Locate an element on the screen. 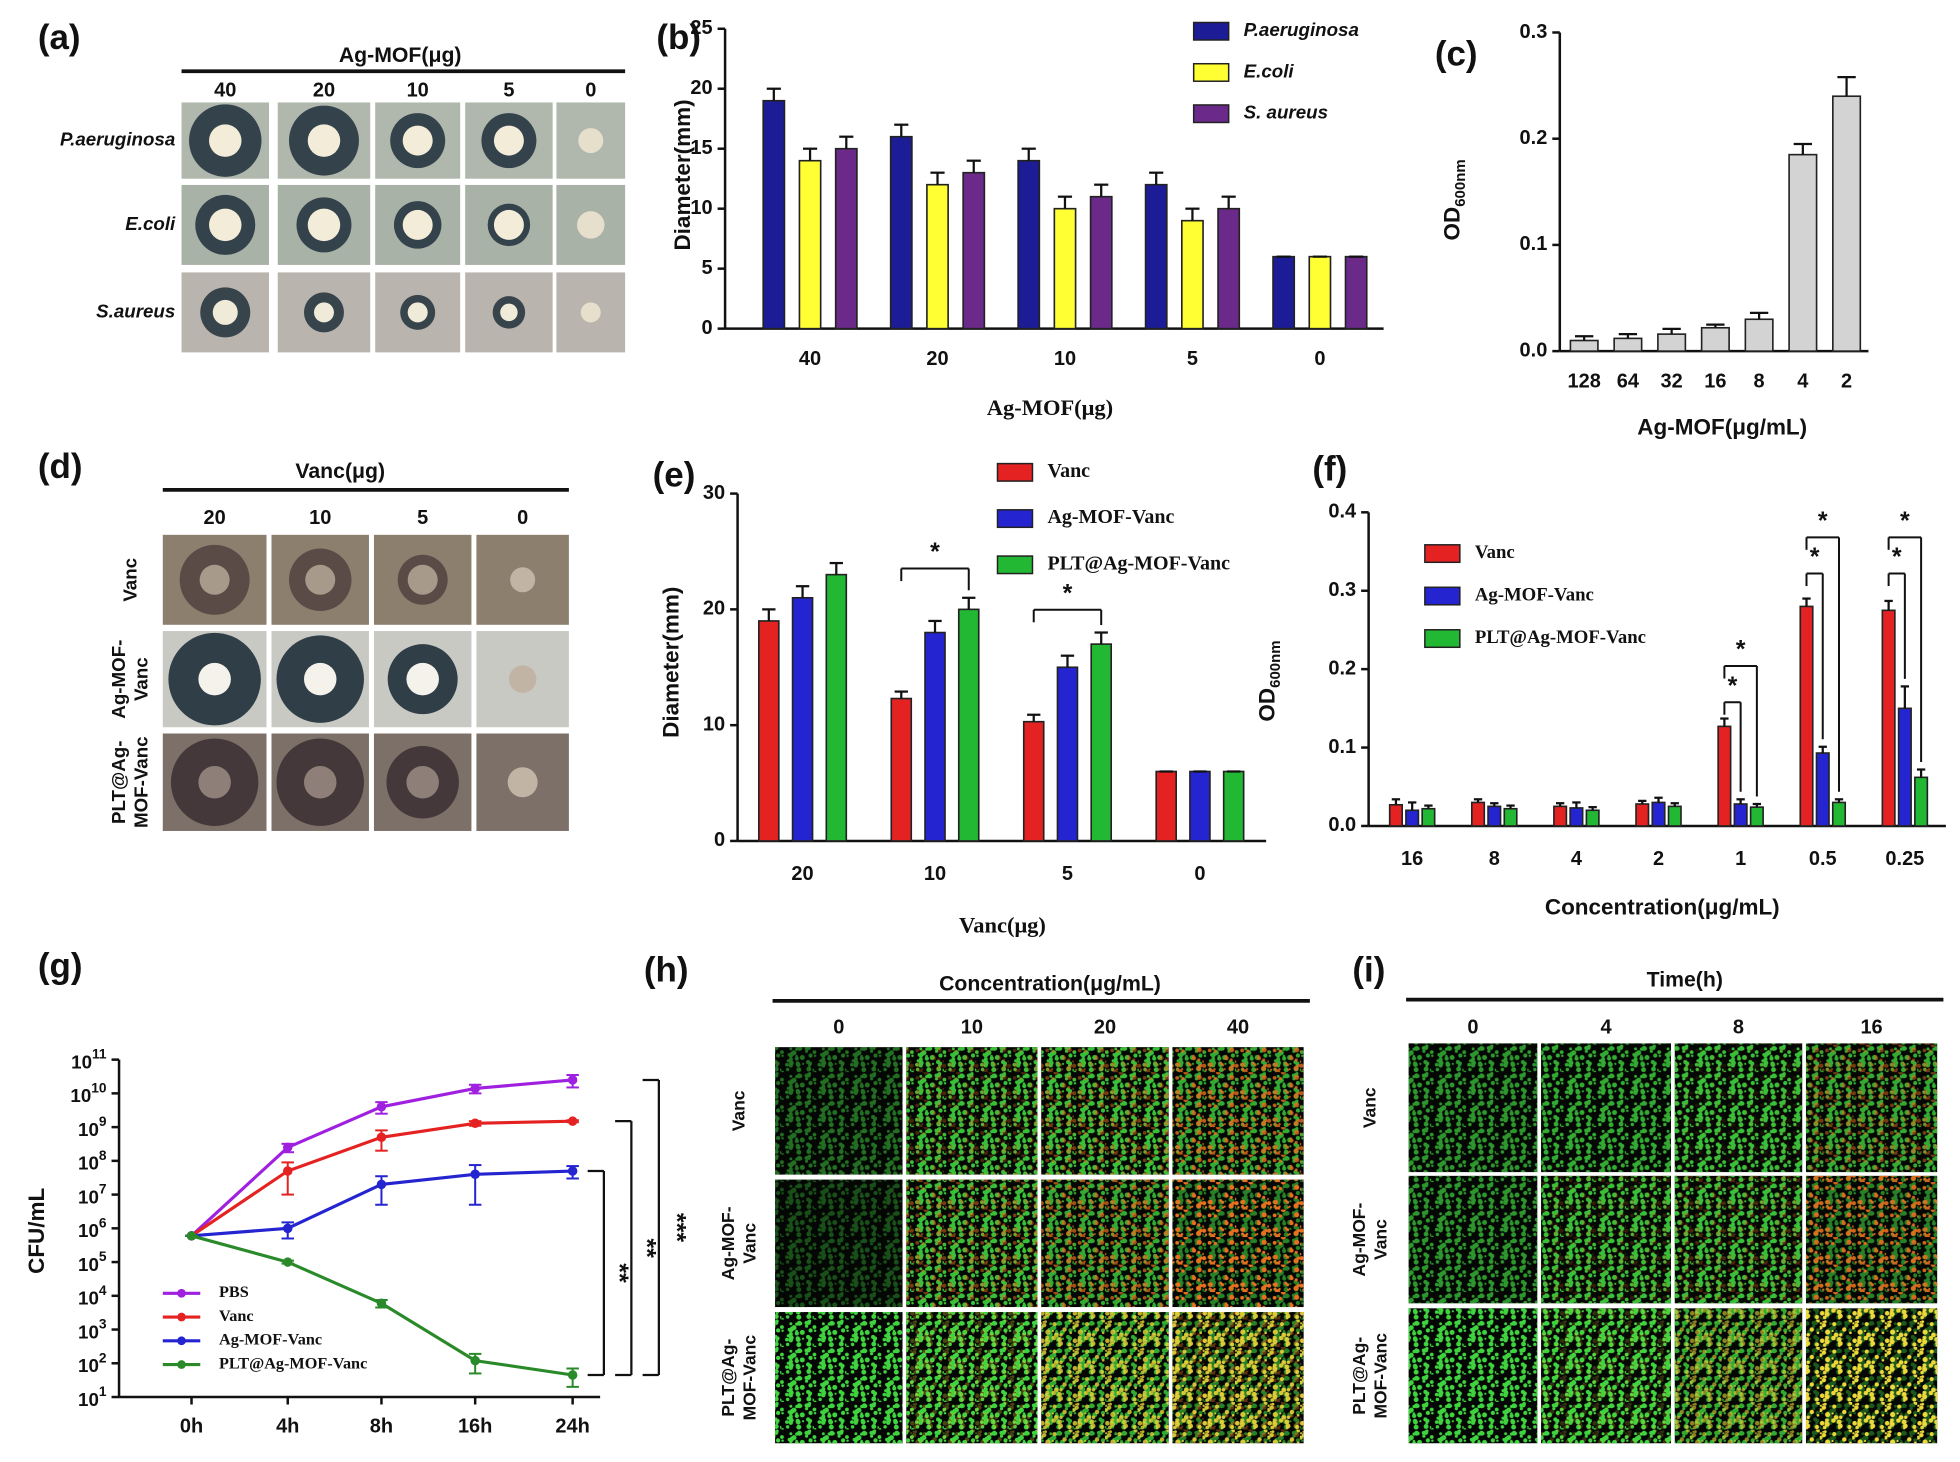  y-tick-label: 0.4 is located at coordinates (1342, 512).